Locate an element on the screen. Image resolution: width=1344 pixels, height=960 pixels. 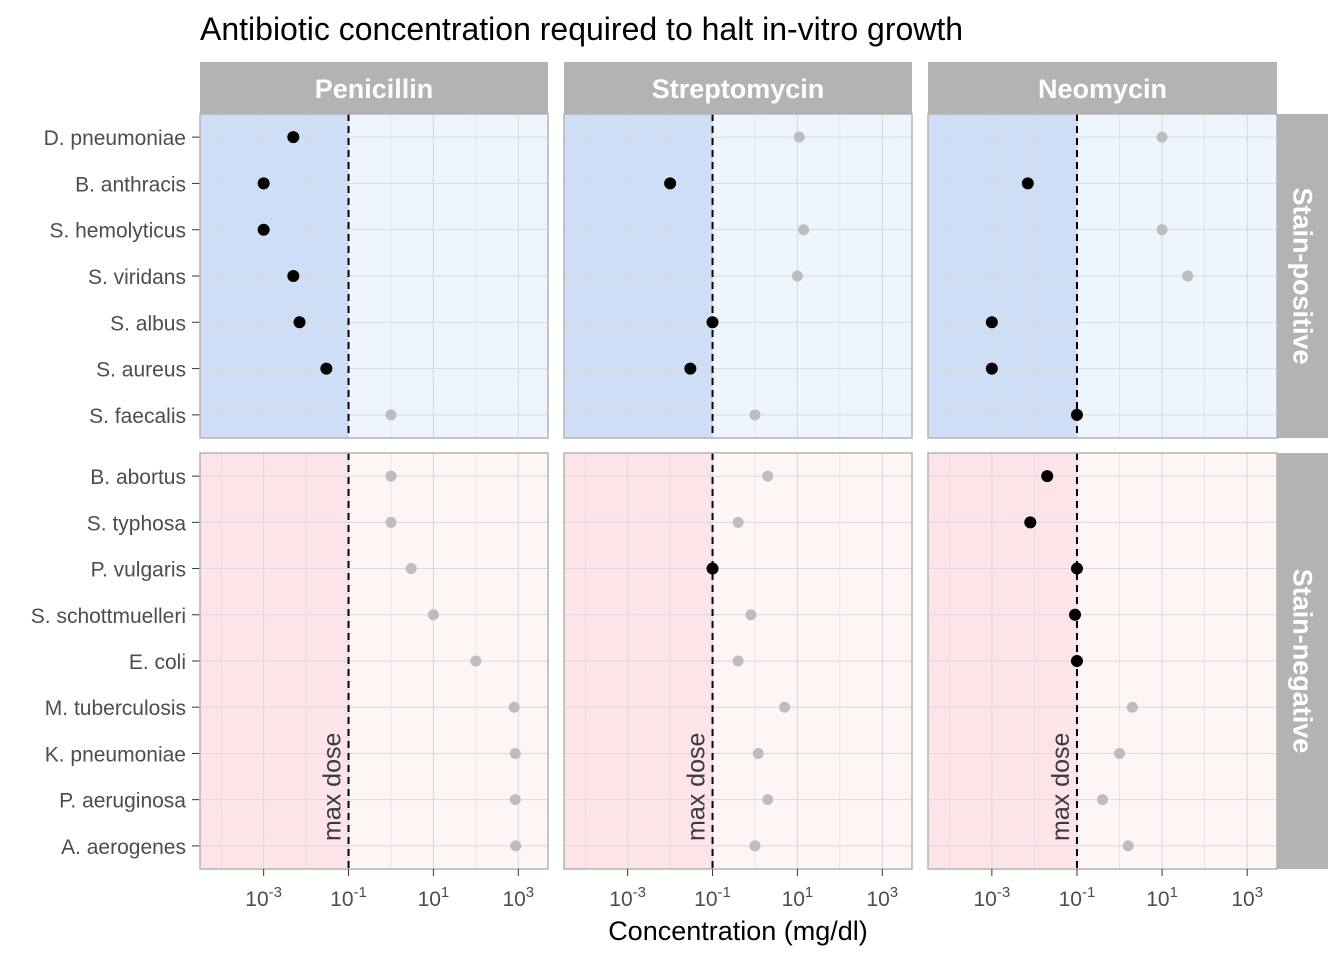
y-tick-label-d-pneumoniae: D. pneumoniae is located at coordinates (115, 138).